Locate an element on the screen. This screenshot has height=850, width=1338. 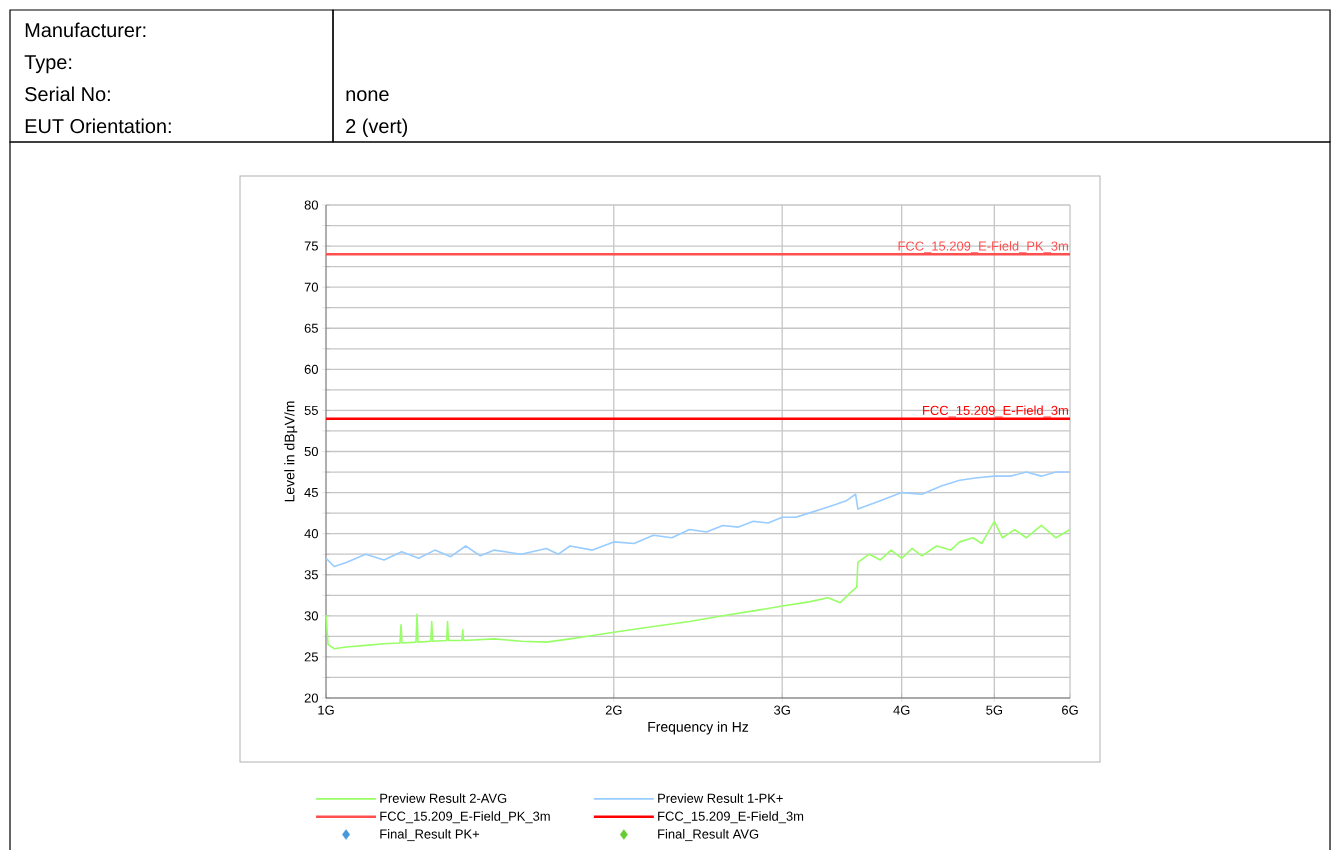
text: EUT Orientation: is located at coordinates (98, 126).